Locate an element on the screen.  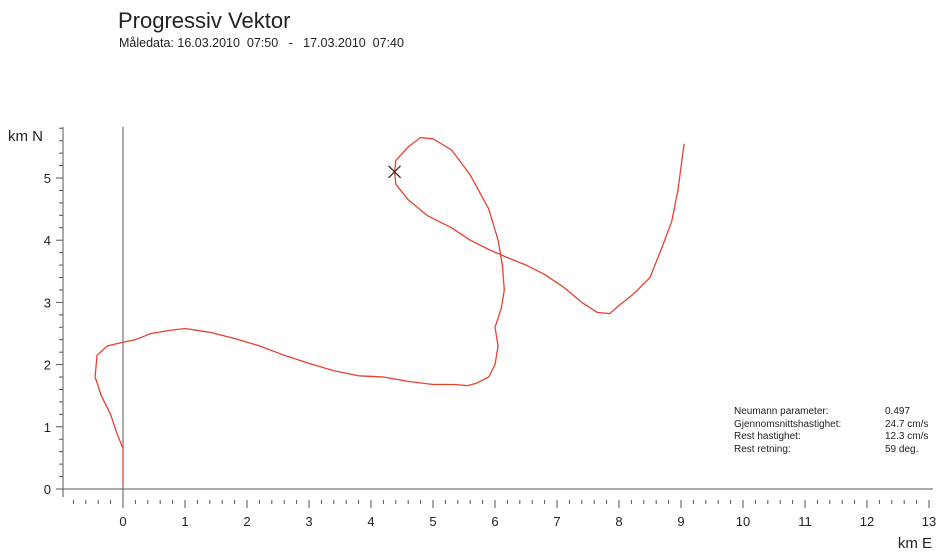
x-tick-label: 7 is located at coordinates (556, 521).